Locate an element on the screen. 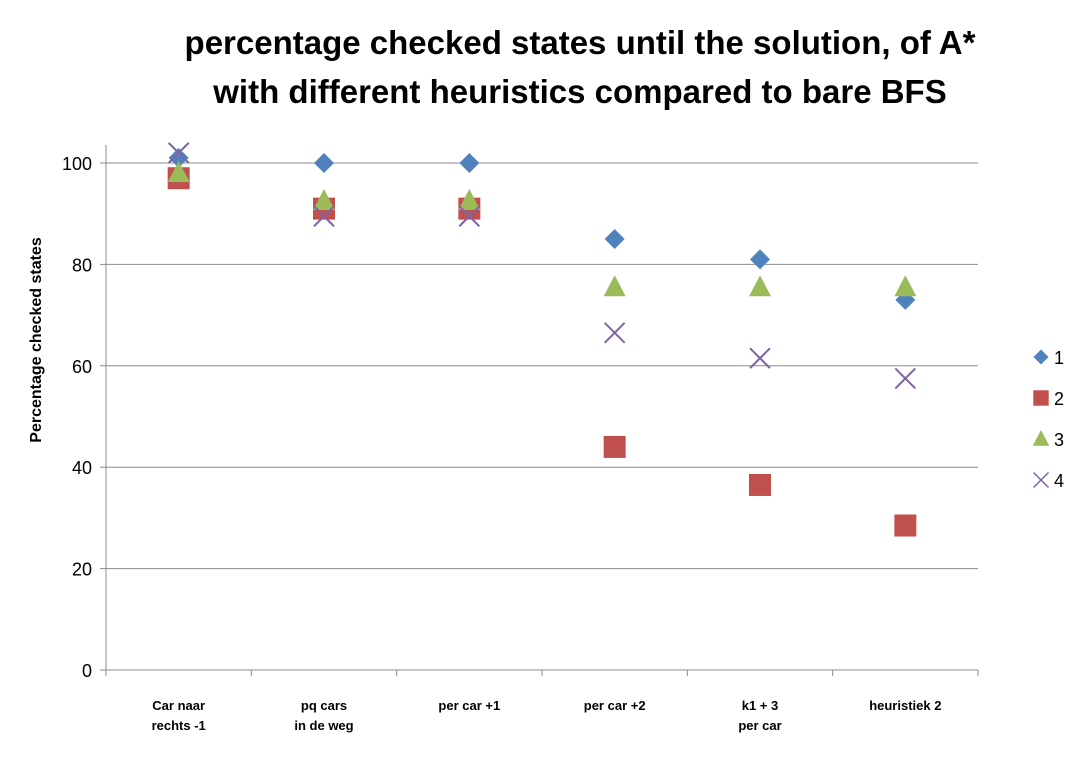 The image size is (1075, 759). x-tick-label: pq cars in de weg is located at coordinates (323, 715).